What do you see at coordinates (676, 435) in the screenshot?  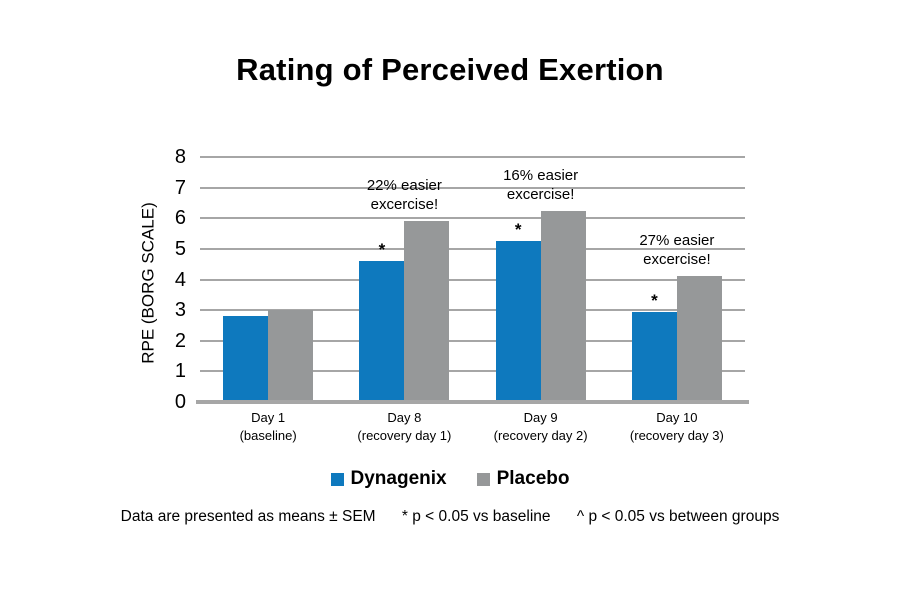 I see `x-label-sublabel: (recovery day 3)` at bounding box center [676, 435].